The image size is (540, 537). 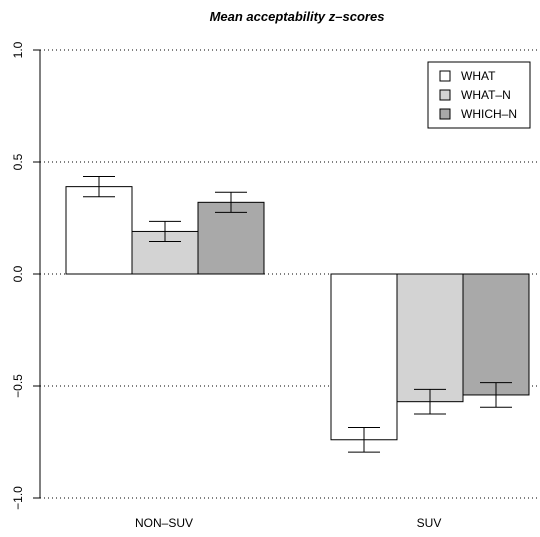 What do you see at coordinates (18, 49) in the screenshot?
I see `y-tick-label: 1.0` at bounding box center [18, 49].